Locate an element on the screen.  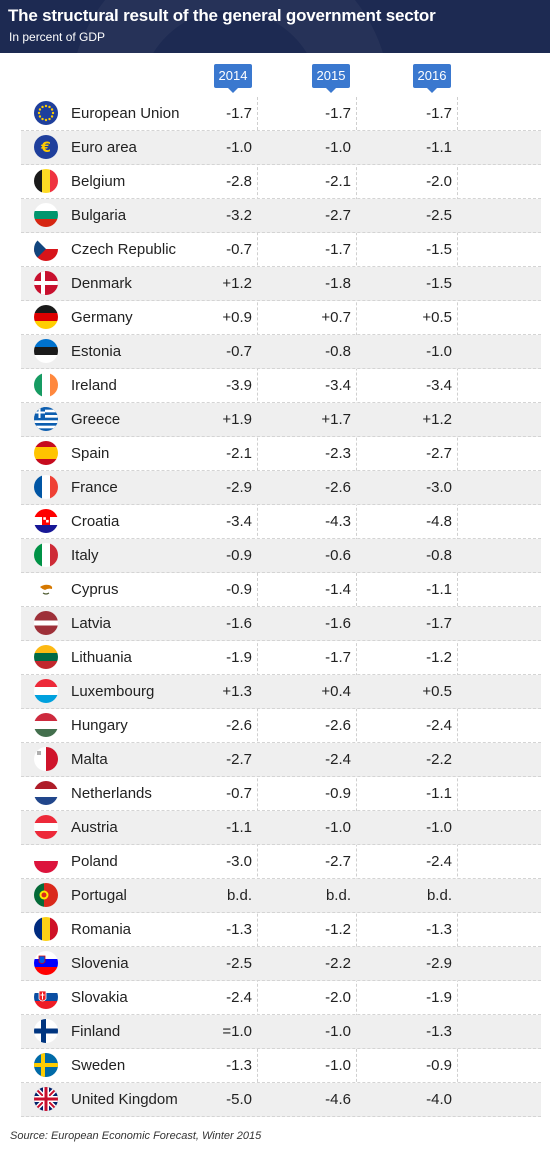
table-row: Poland -3.0 -2.7 -2.4 is located at coordinates (281, 862).